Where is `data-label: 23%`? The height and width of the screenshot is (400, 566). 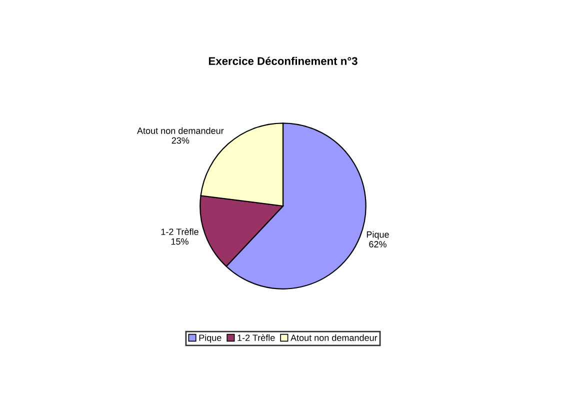 data-label: 23% is located at coordinates (181, 140).